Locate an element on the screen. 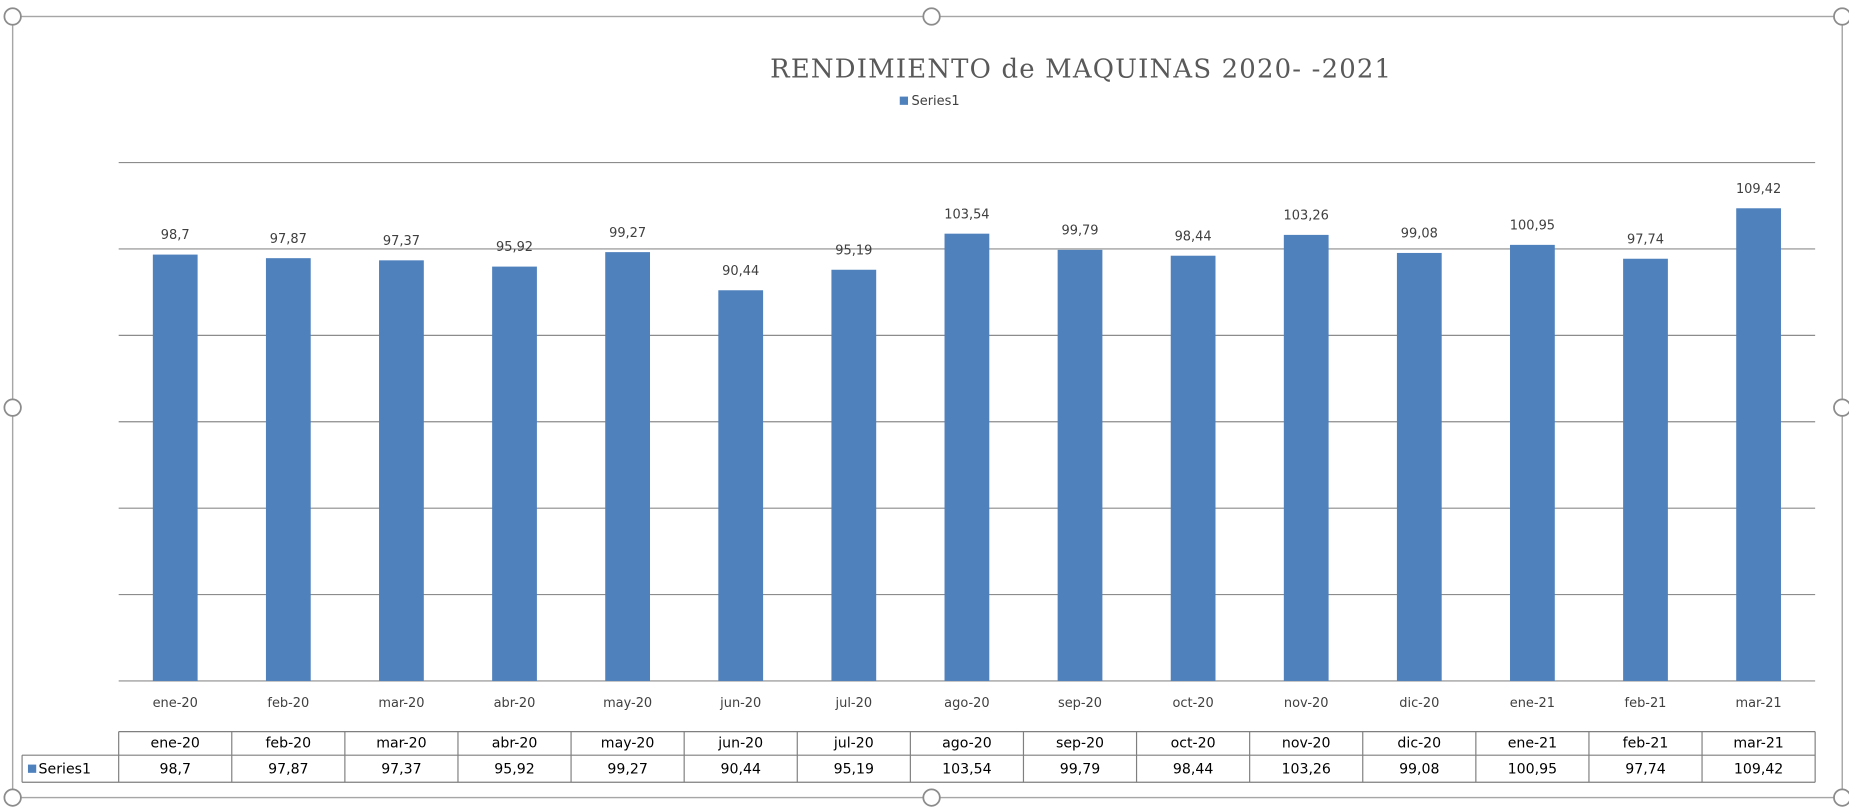  data-label: 103,54 is located at coordinates (966, 214).